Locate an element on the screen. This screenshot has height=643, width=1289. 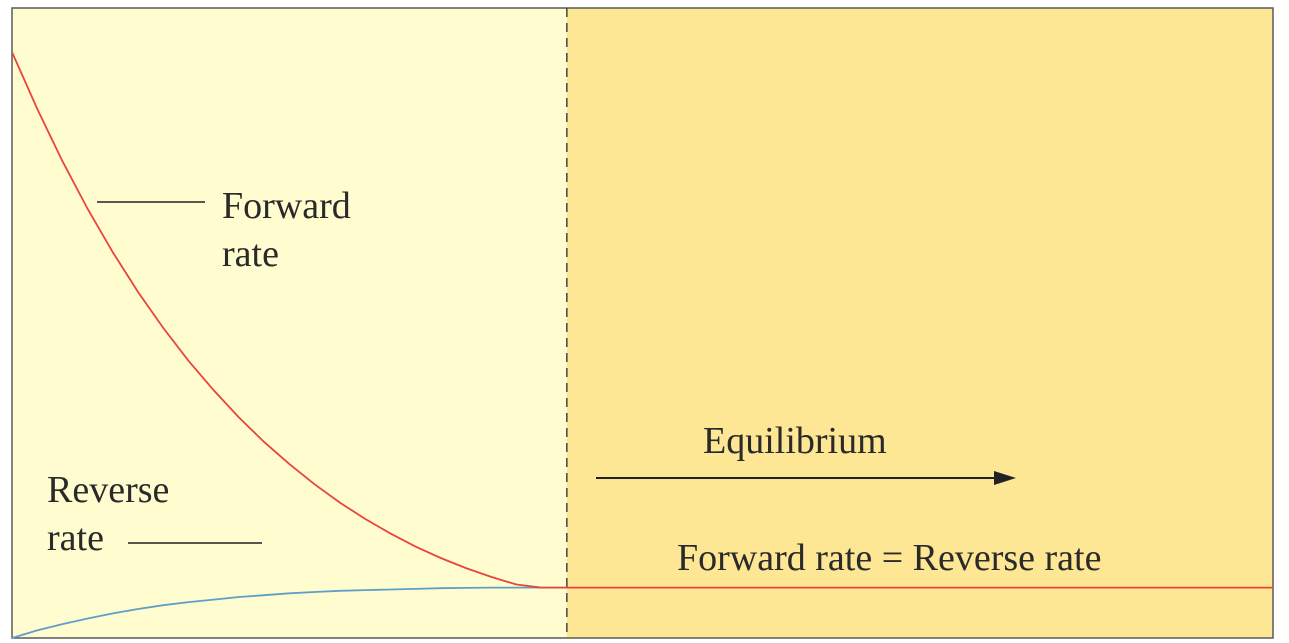
equilibrium-label: Equilibrium is located at coordinates (795, 441).